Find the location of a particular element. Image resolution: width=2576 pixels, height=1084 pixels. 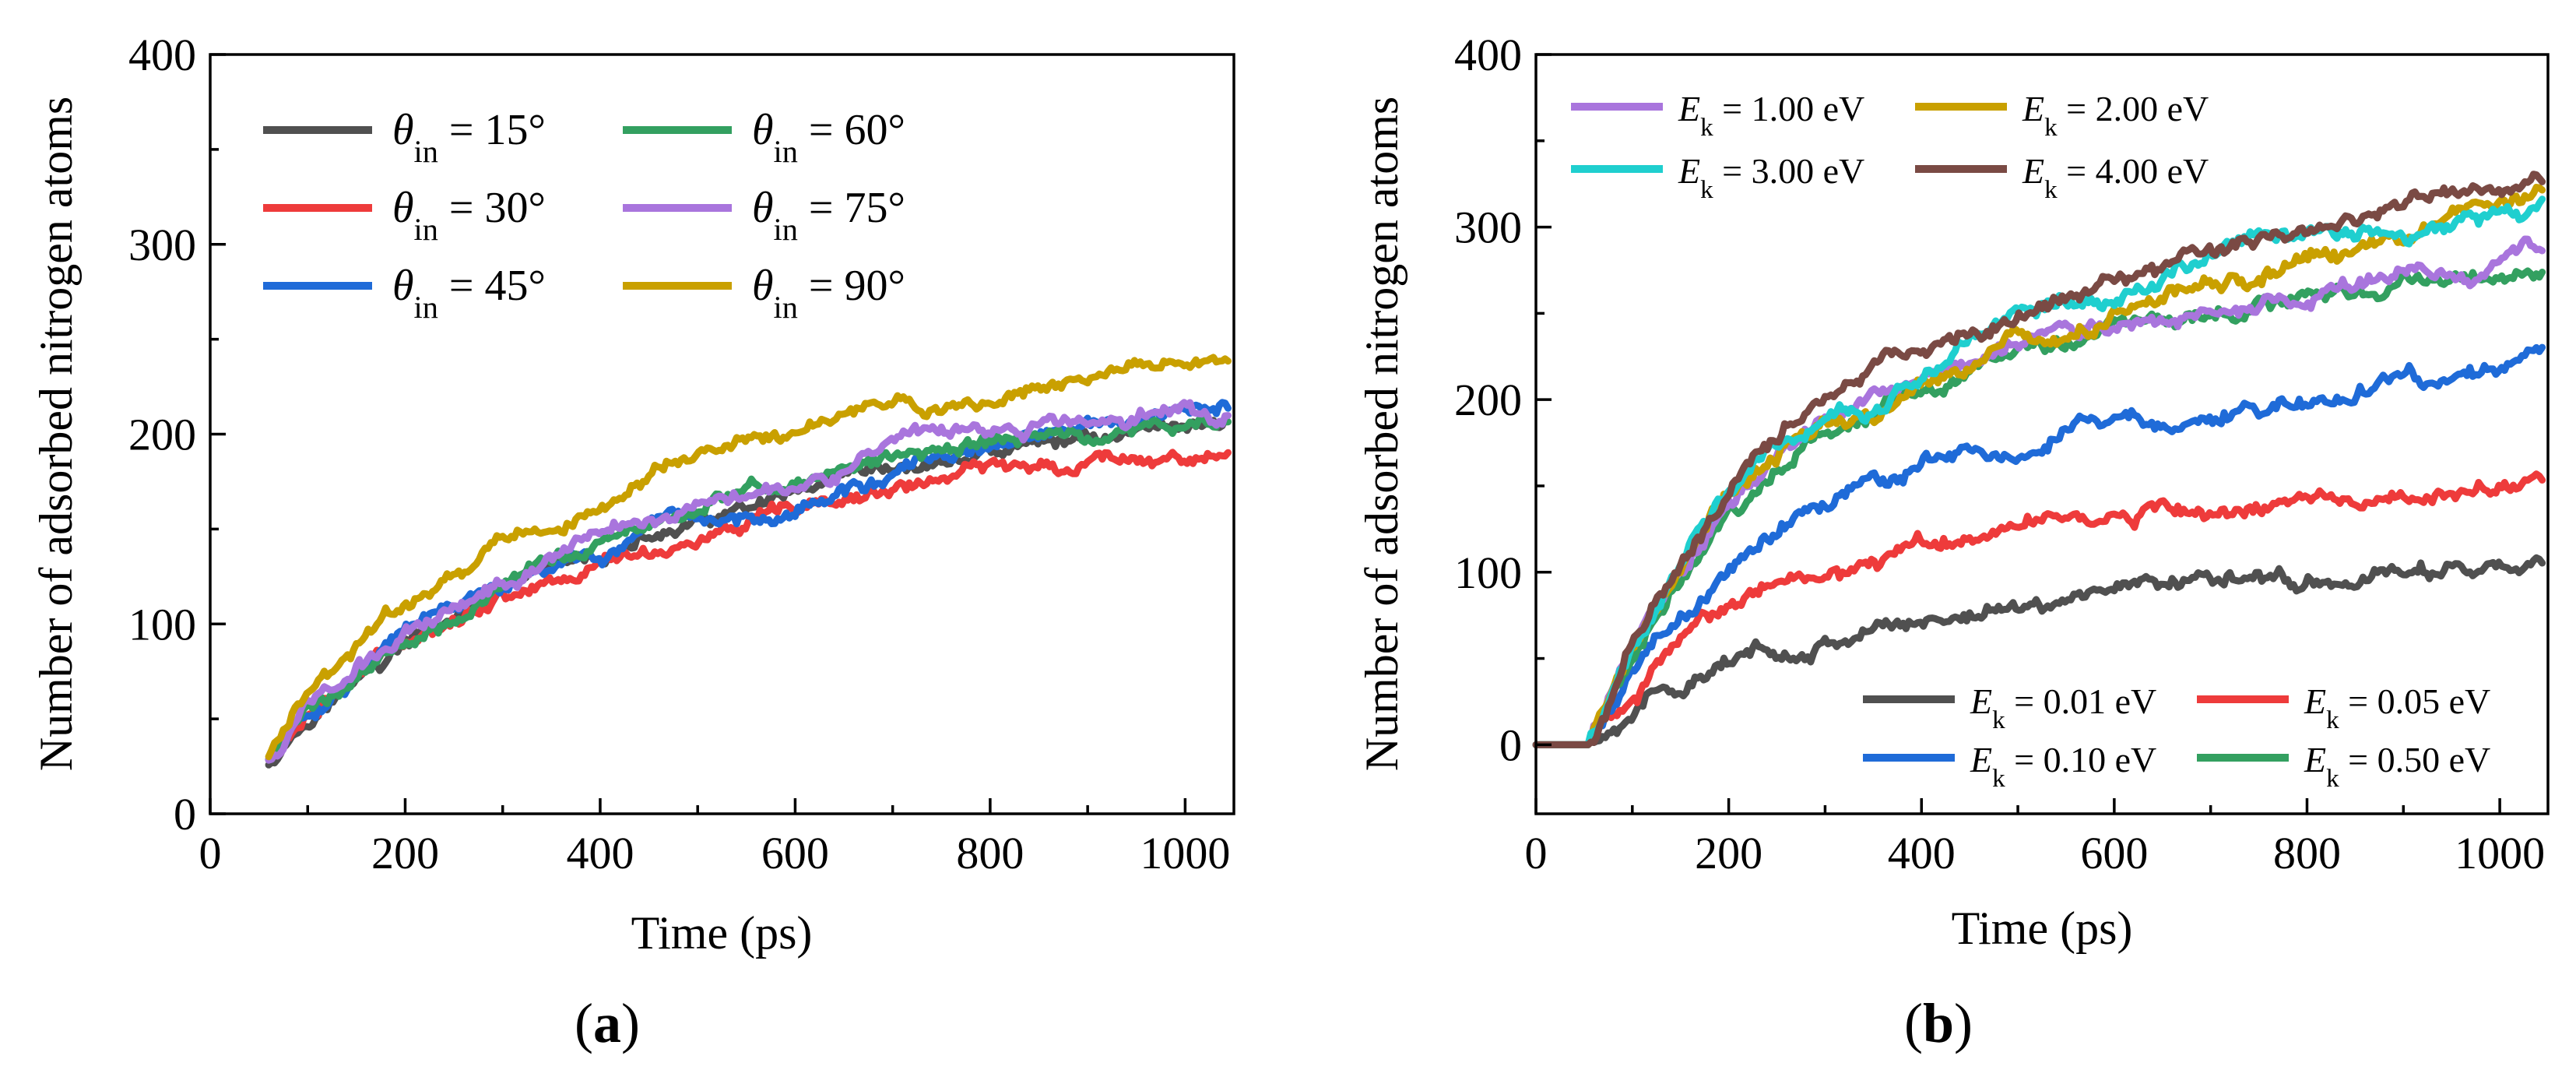

panel-b-legend-label: Ek = 3.00 eV is located at coordinates (1771, 177).